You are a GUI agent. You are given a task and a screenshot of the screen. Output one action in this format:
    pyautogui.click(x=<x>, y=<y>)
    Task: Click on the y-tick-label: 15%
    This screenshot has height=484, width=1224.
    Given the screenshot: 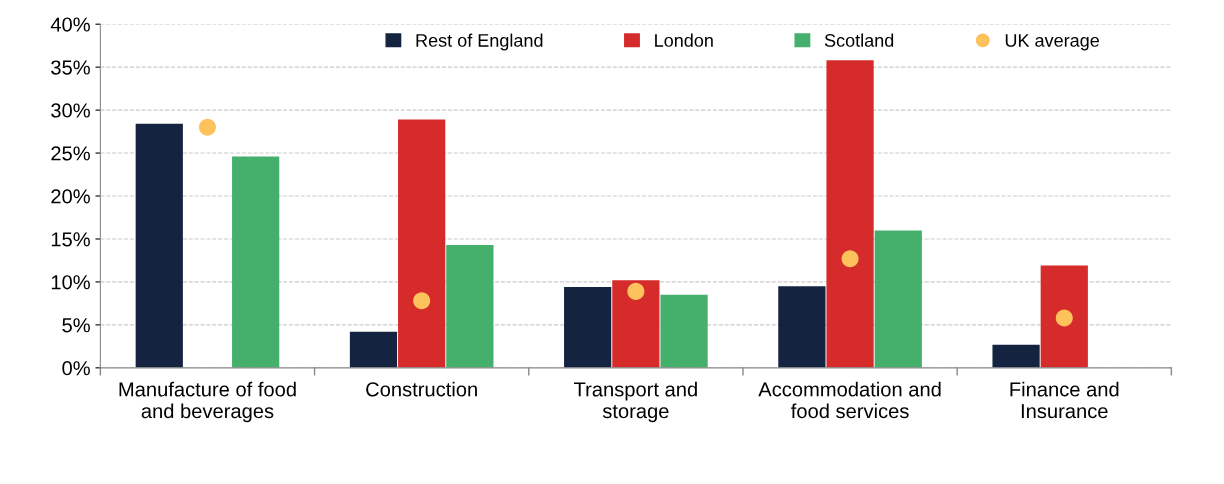 What is the action you would take?
    pyautogui.click(x=70, y=239)
    